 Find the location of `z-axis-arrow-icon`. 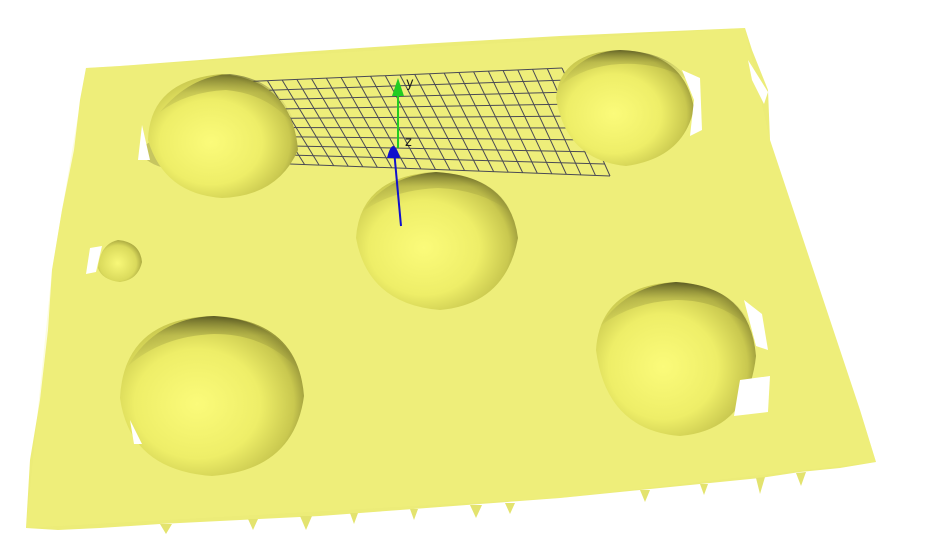

z-axis-arrow-icon is located at coordinates (393, 152).